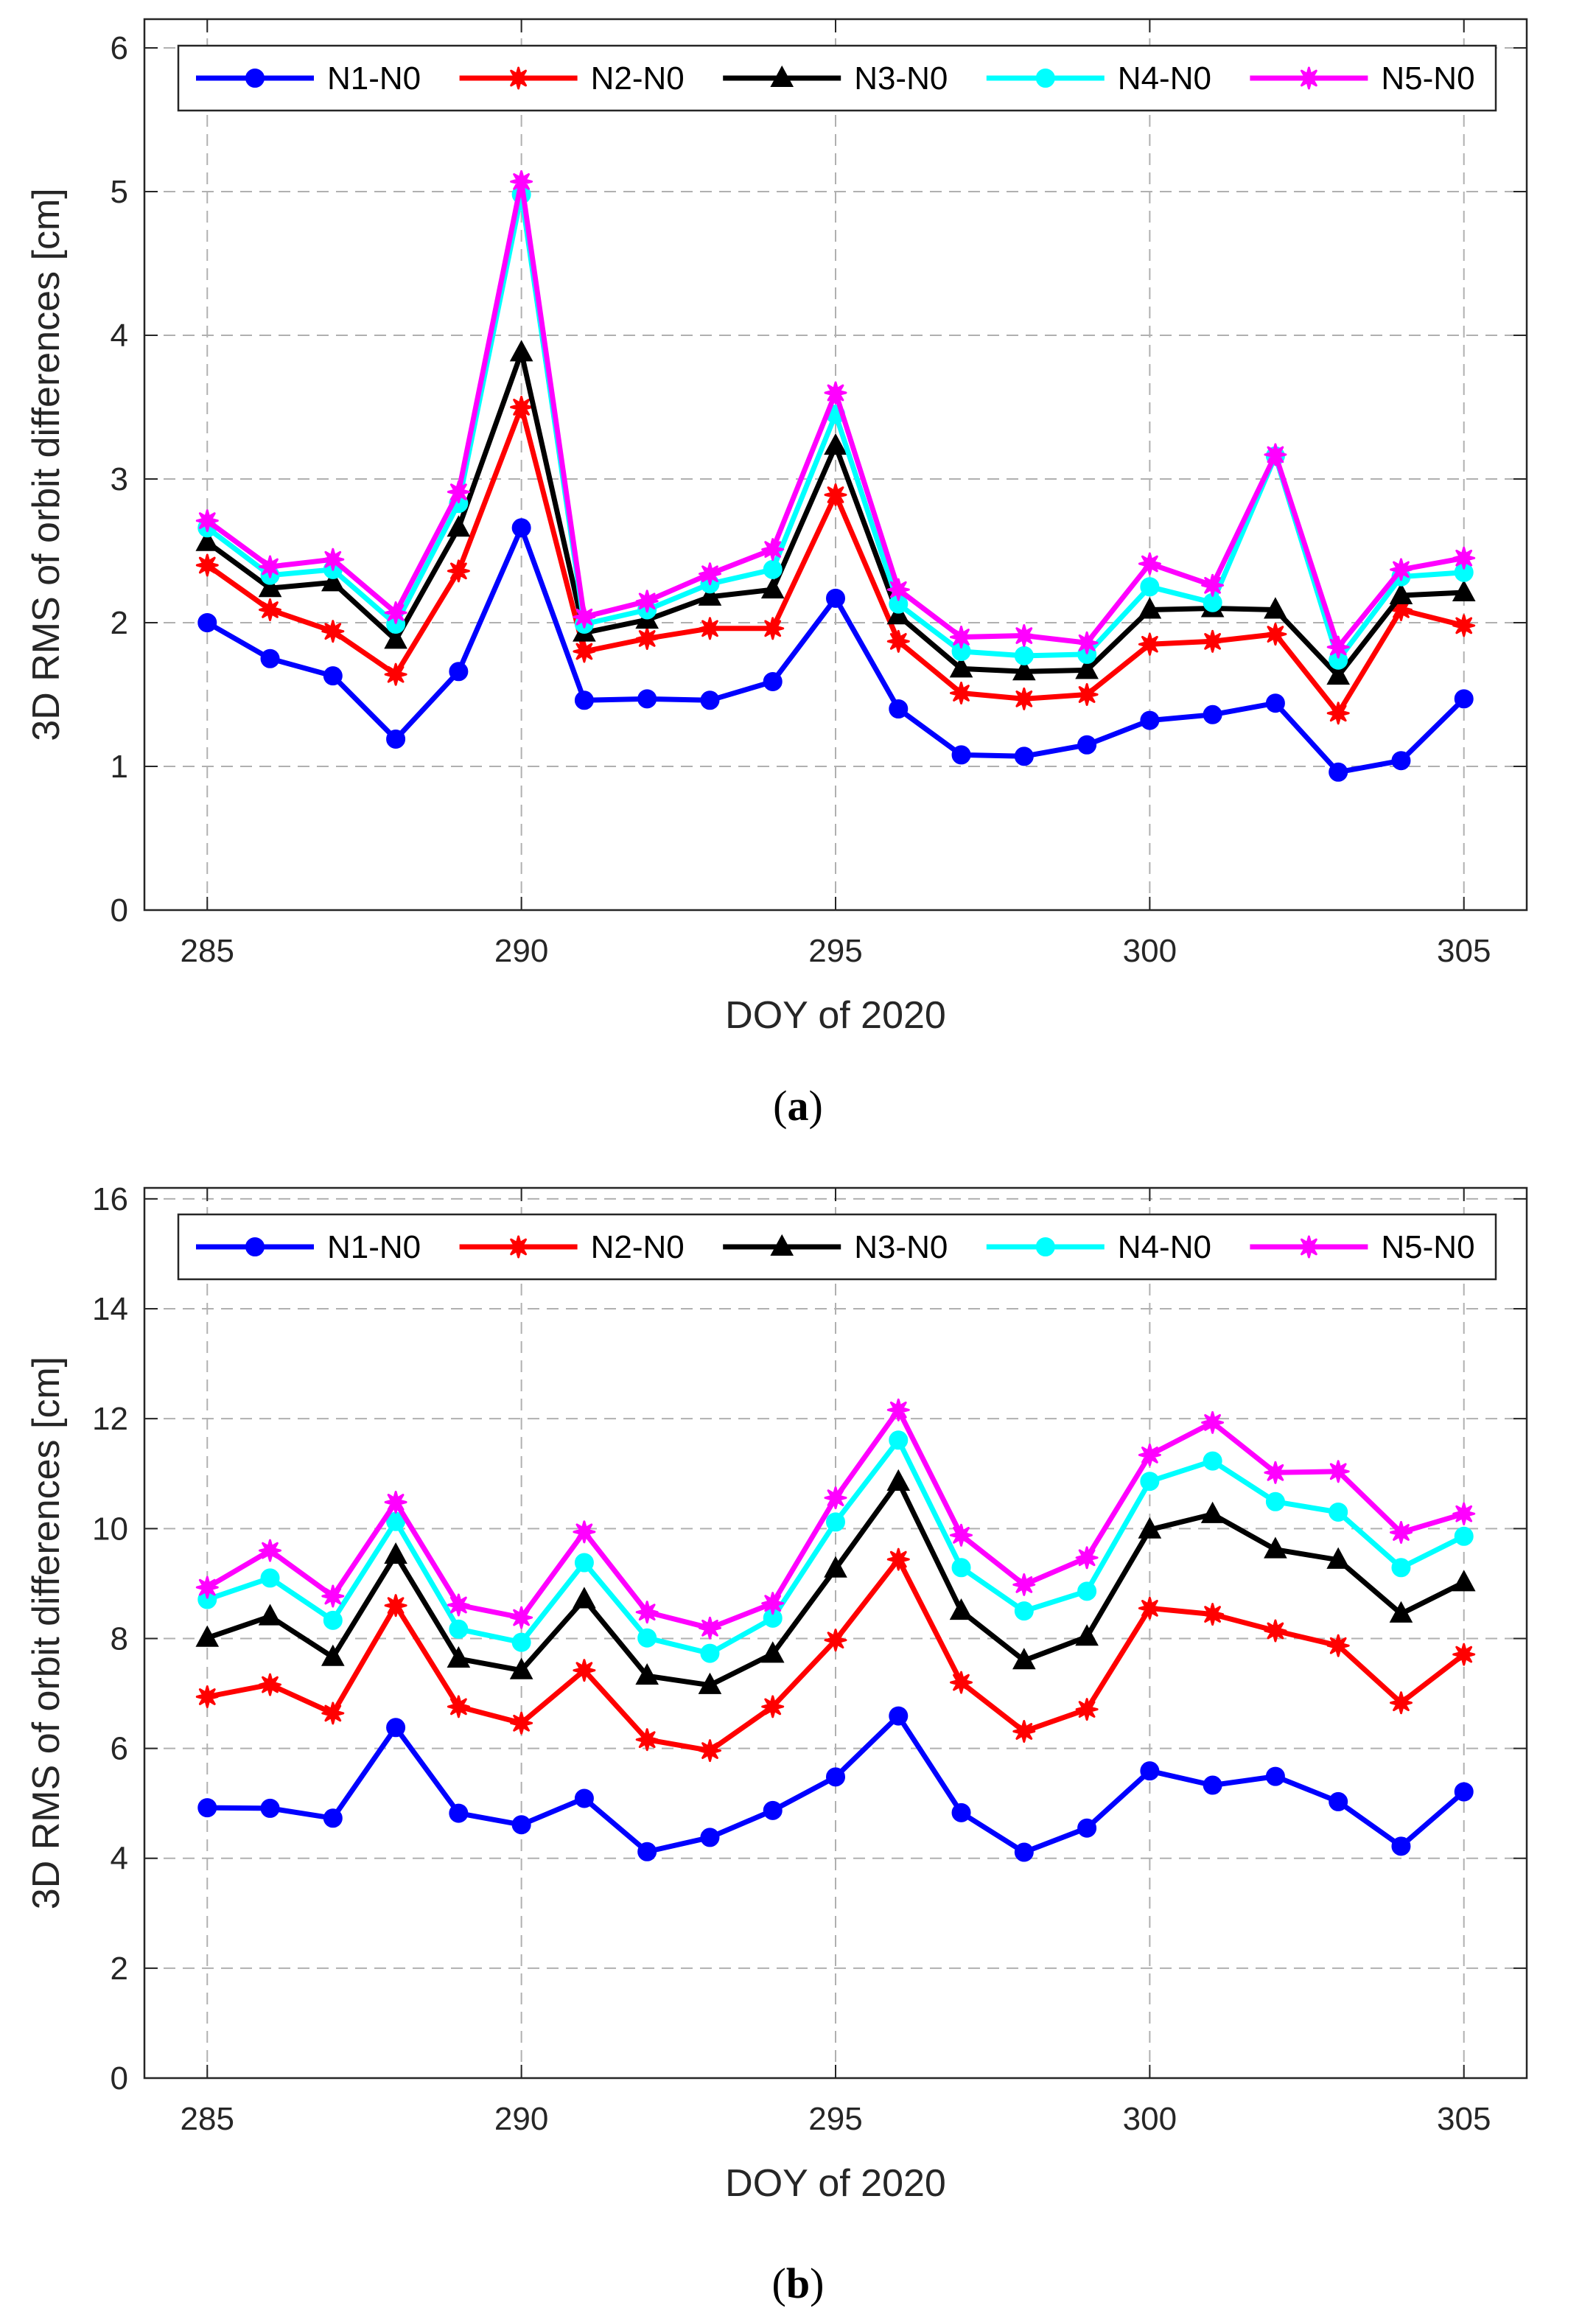 This screenshot has height=2322, width=1596. I want to click on caption-b: (b), so click(798, 2283).